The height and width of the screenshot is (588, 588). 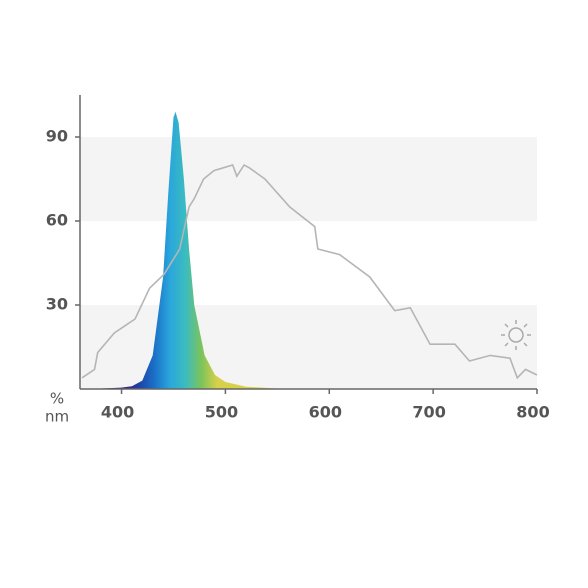 What do you see at coordinates (308, 179) in the screenshot?
I see `grid-band` at bounding box center [308, 179].